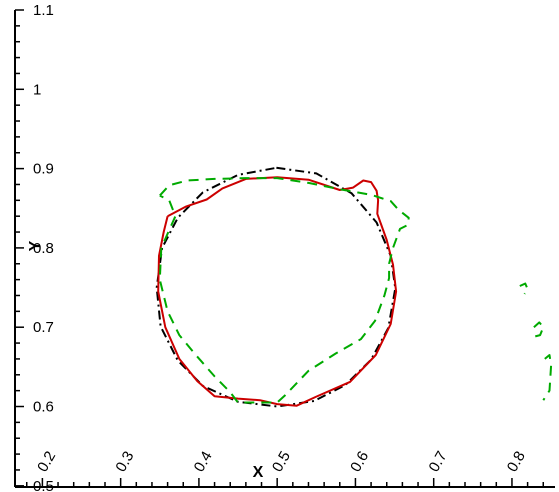 This screenshot has height=492, width=559. I want to click on y-tick-label: 0.7, so click(43, 327).